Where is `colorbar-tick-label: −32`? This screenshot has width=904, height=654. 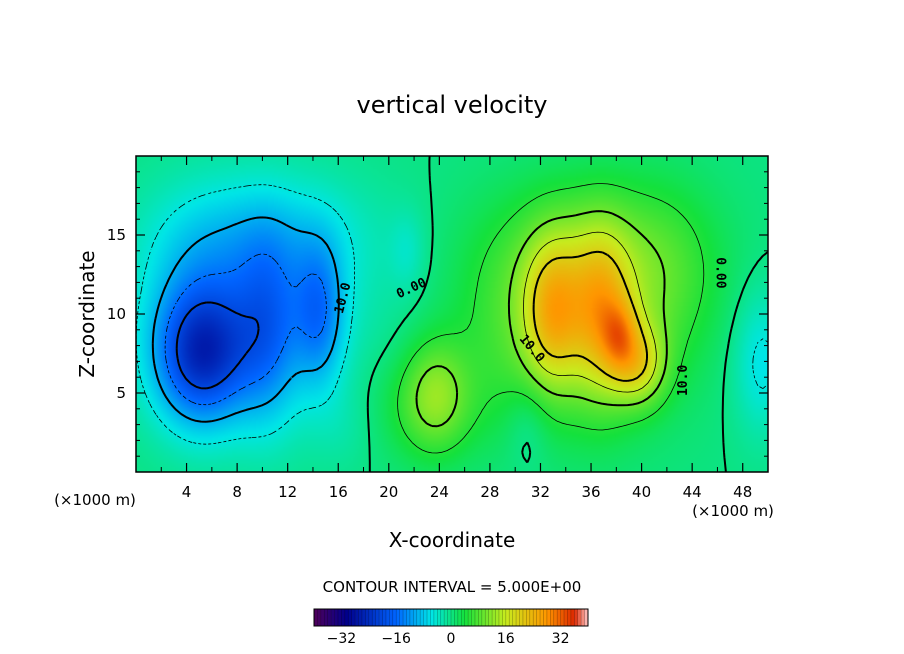 colorbar-tick-label: −32 is located at coordinates (342, 639).